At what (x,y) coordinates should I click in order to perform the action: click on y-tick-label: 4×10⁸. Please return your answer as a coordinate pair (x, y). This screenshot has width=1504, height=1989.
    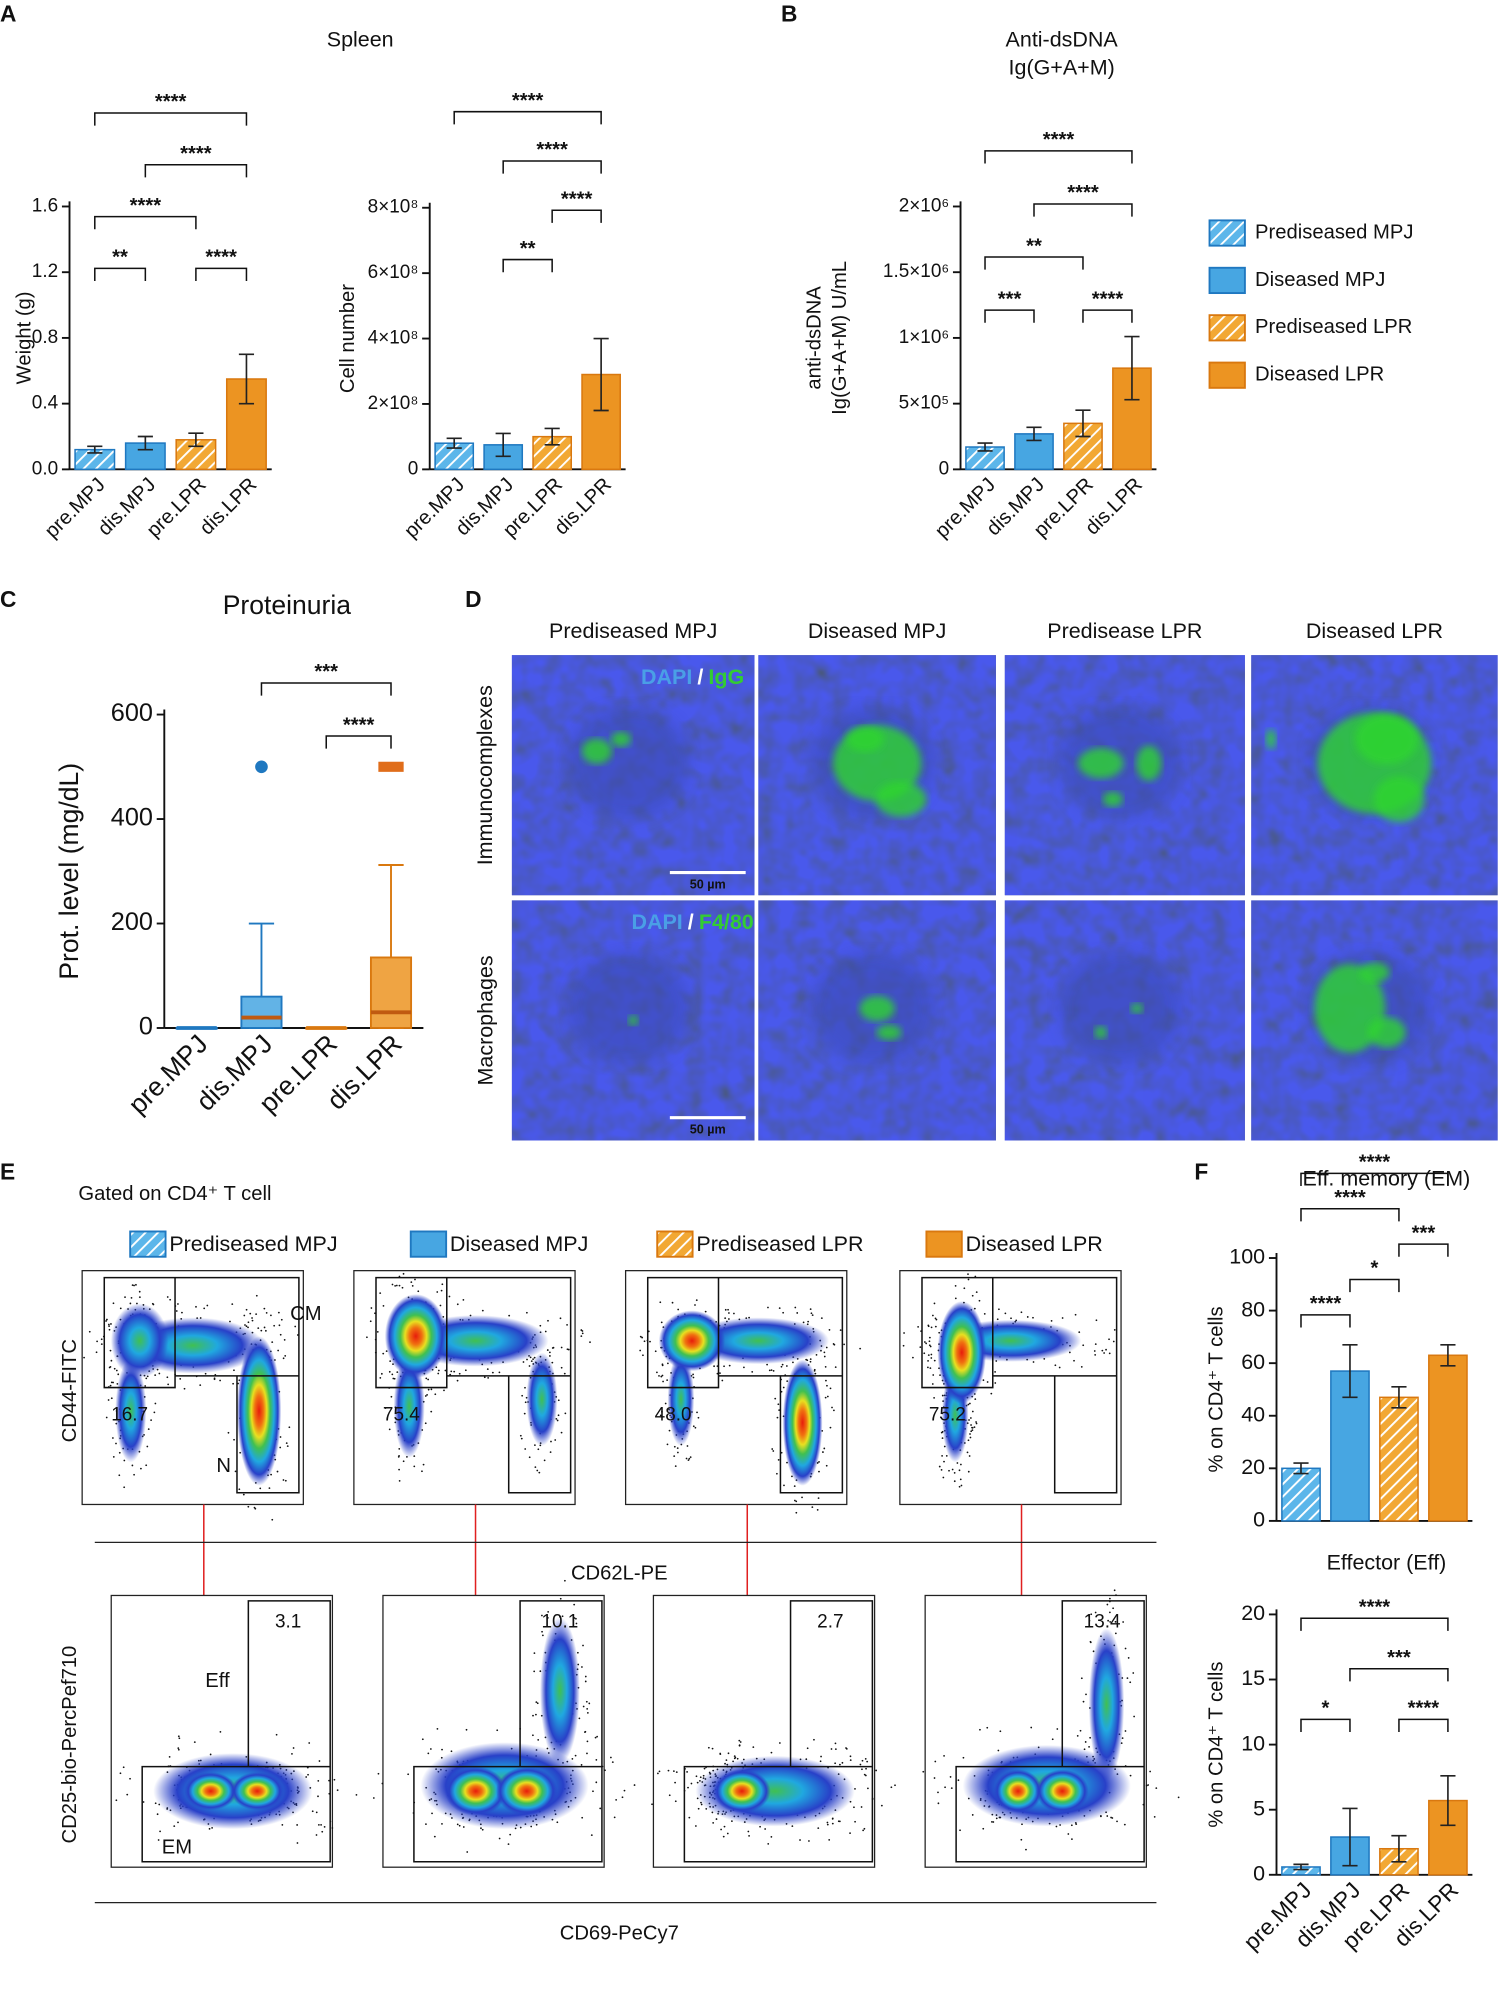
    Looking at the image, I should click on (393, 338).